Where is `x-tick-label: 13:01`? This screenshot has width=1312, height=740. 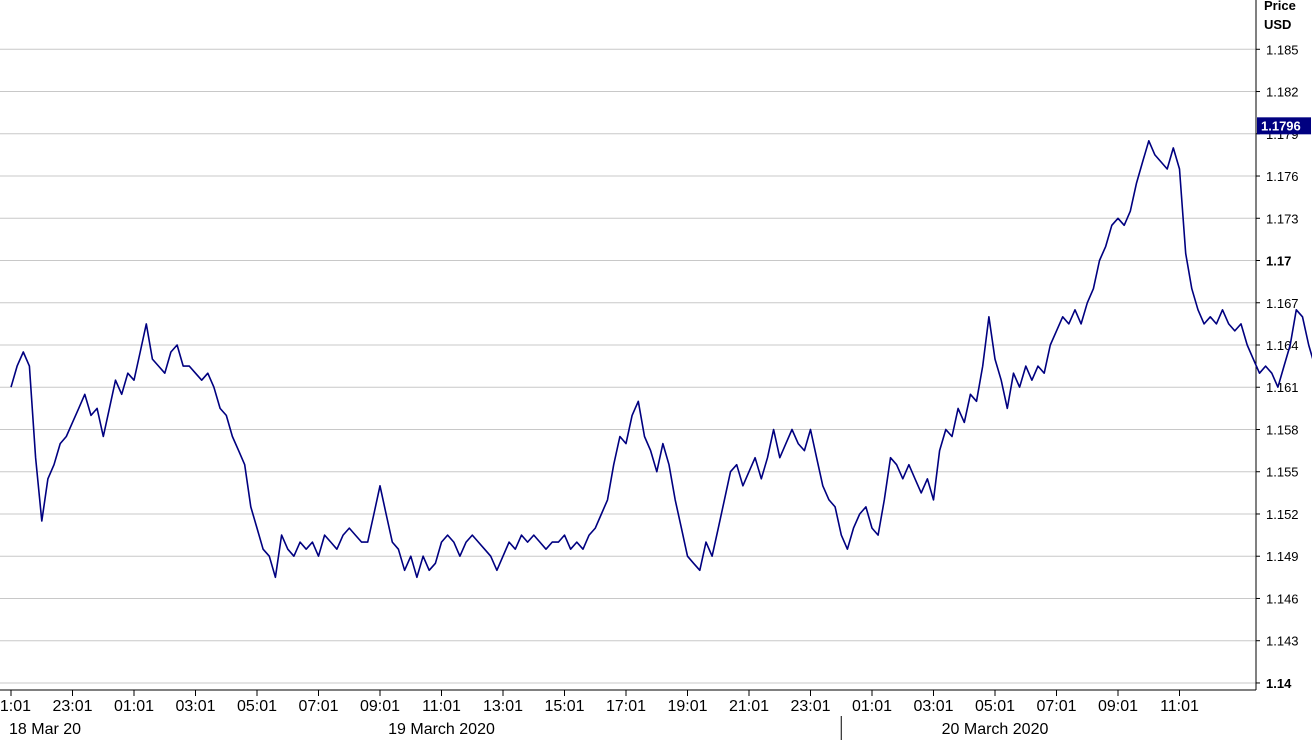
x-tick-label: 13:01 is located at coordinates (503, 706).